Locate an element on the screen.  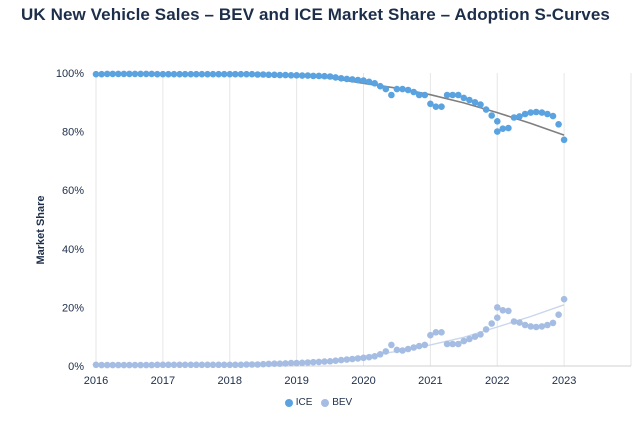
legend-item-ice: ICE is located at coordinates (298, 402).